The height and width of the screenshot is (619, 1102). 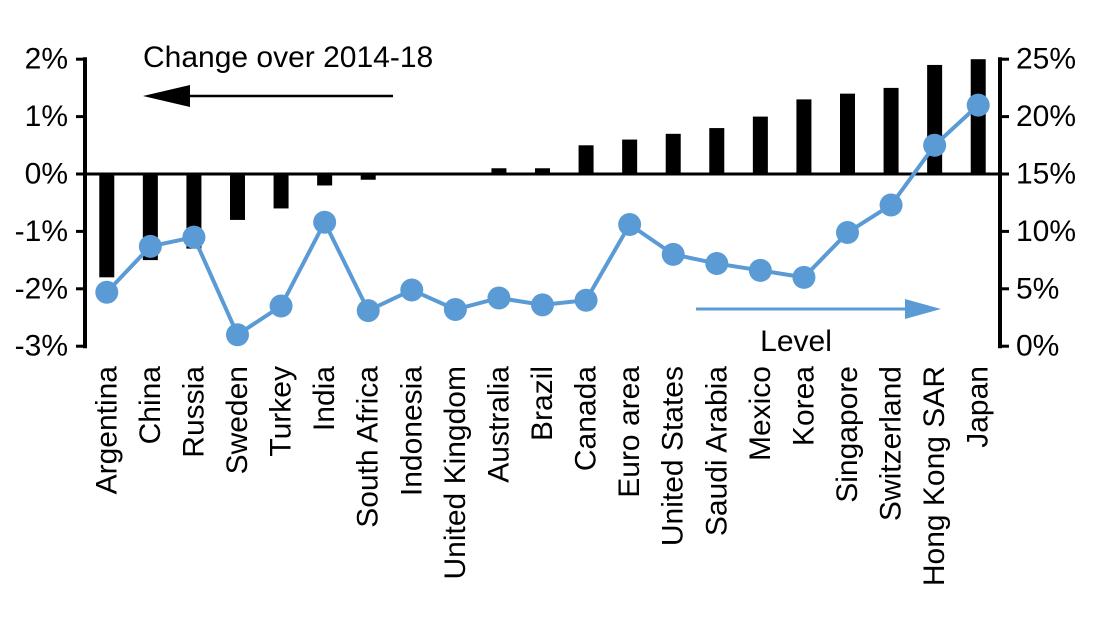 I want to click on bar-mexico, so click(x=760, y=145).